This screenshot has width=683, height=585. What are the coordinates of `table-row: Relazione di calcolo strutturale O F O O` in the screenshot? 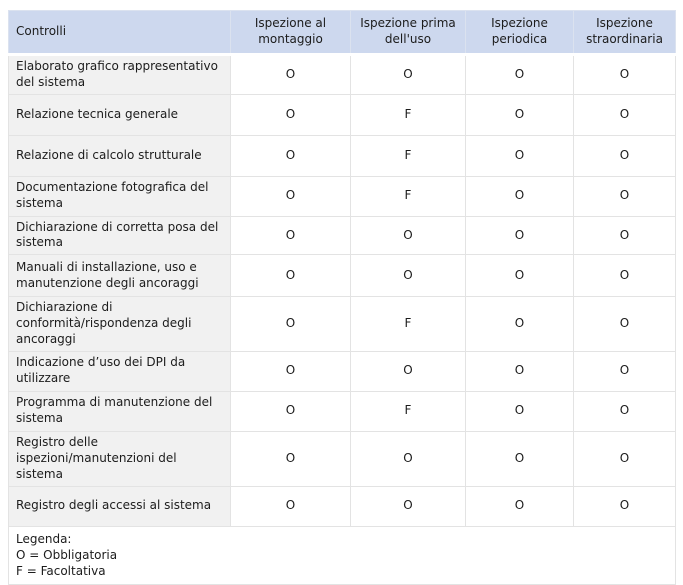 It's located at (342, 155).